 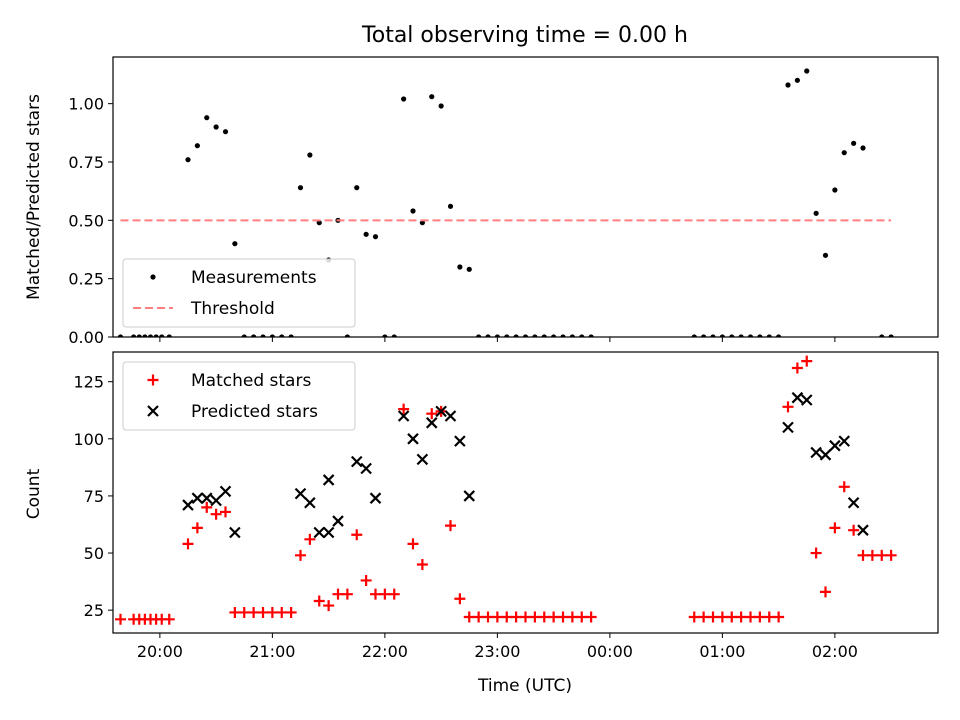 I want to click on ytick-label: 25, so click(x=94, y=610).